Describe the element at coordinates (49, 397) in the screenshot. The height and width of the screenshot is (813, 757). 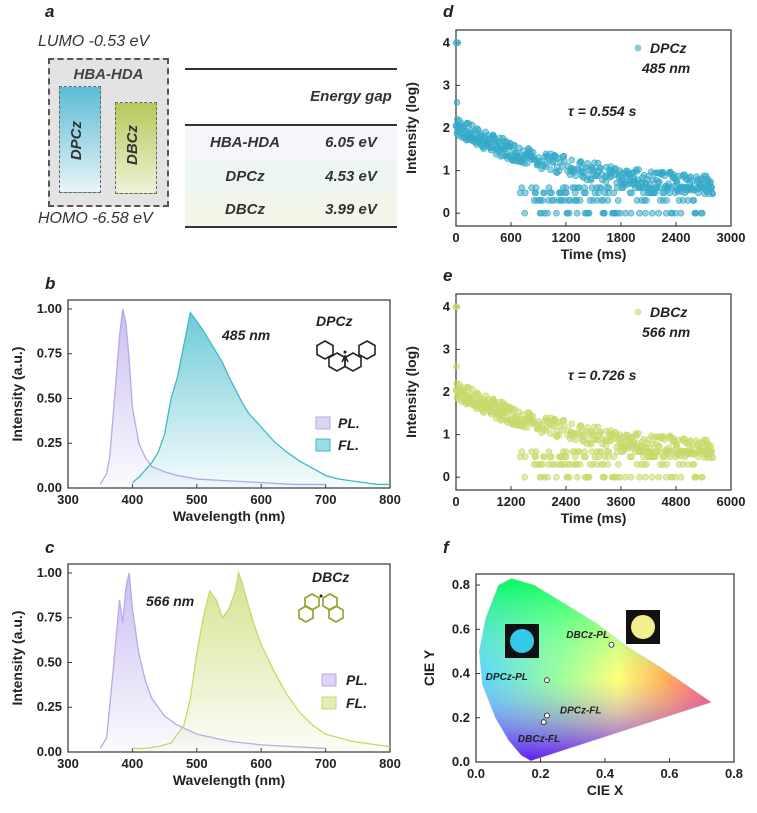
I see `y-tick-label: 0.50` at that location.